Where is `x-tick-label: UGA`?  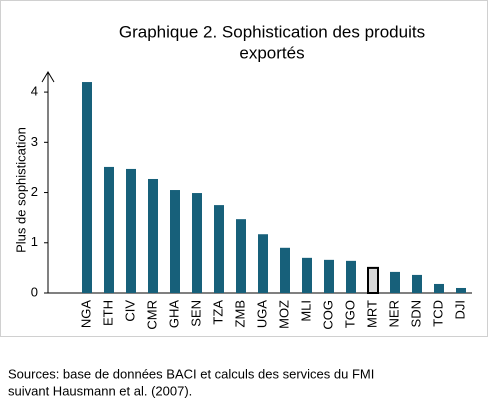
x-tick-label: UGA is located at coordinates (261, 314).